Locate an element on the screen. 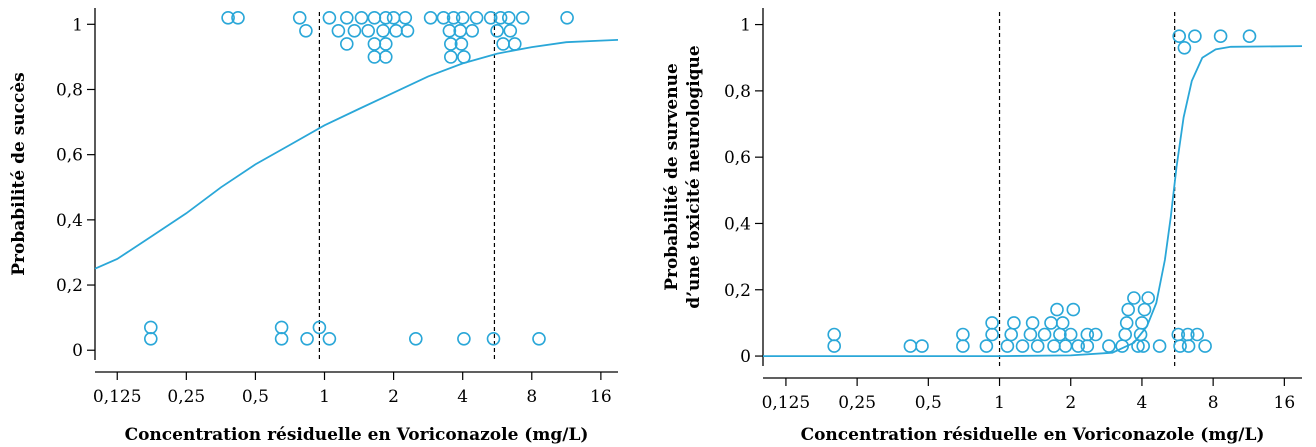  y-tick-label: 0 is located at coordinates (77, 351).